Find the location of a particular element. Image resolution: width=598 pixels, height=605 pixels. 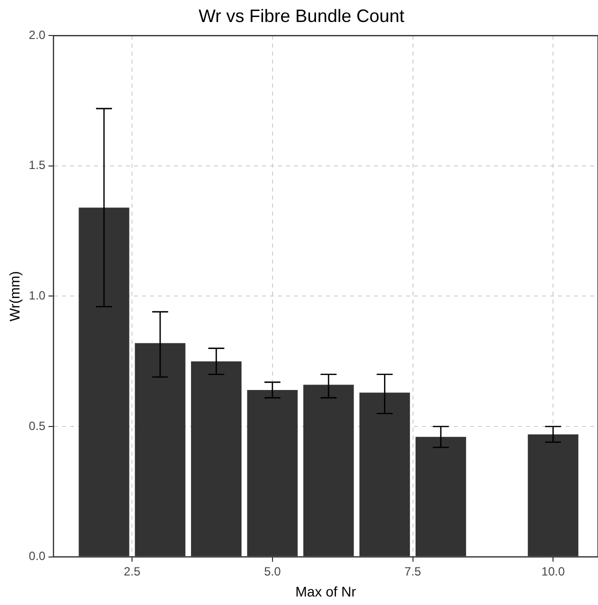

y-tick-label: 1.0 is located at coordinates (37, 295).